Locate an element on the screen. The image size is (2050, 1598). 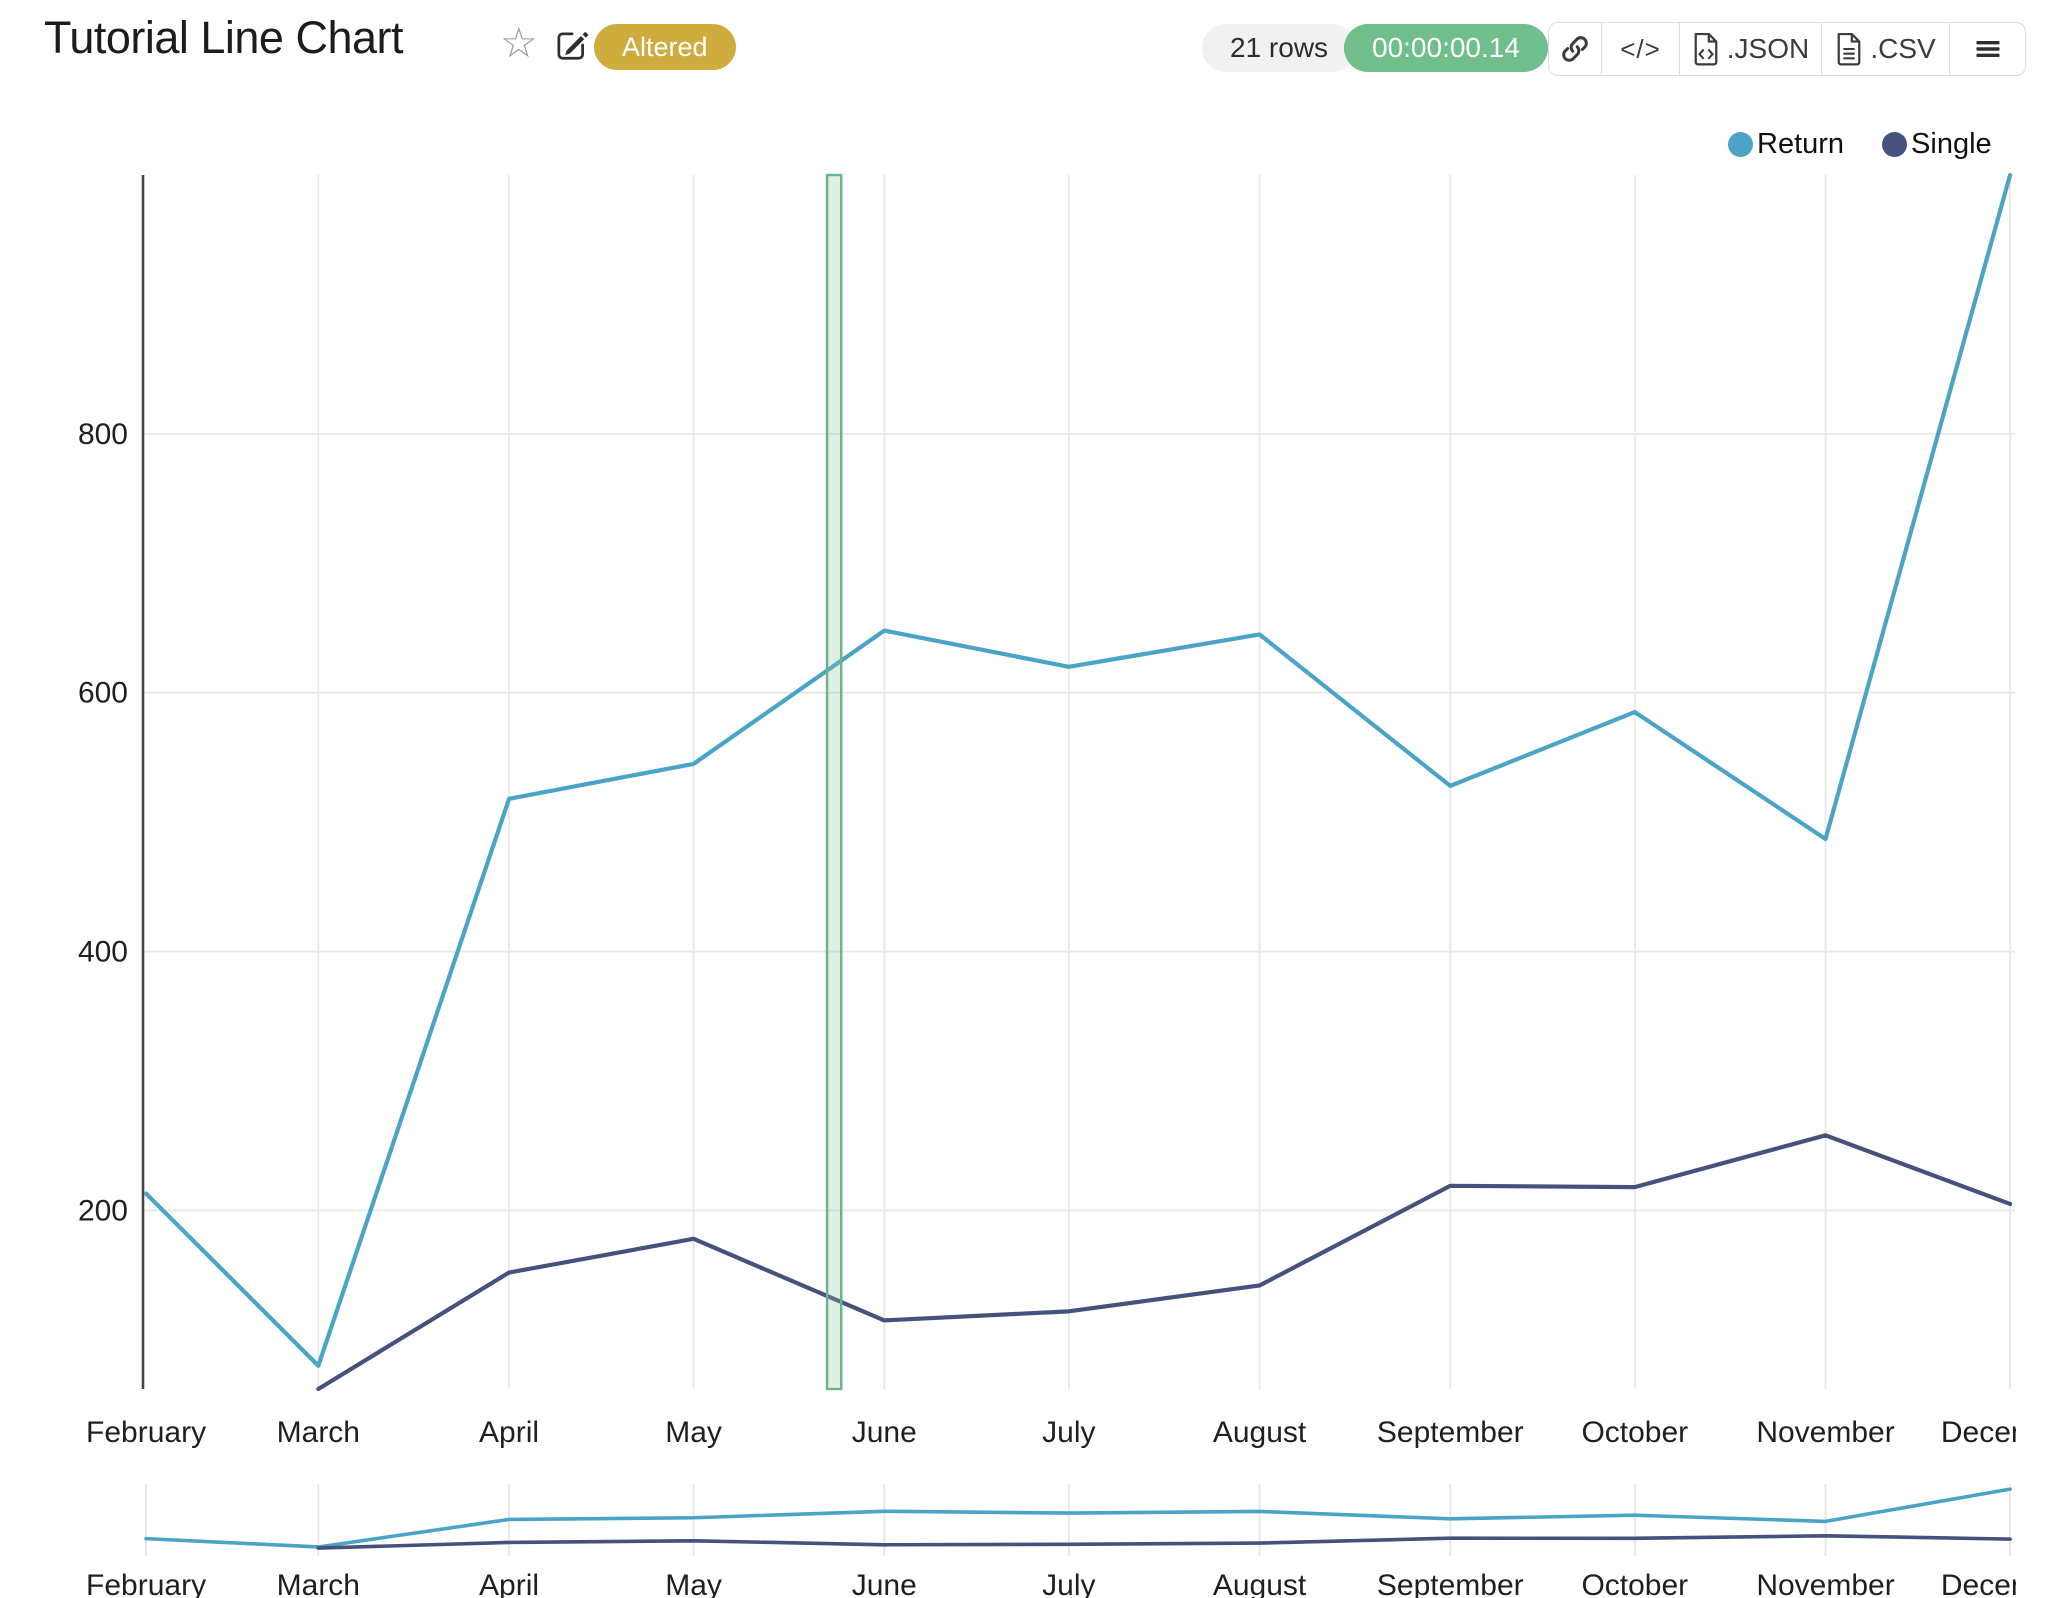
export-json-label: .JSON is located at coordinates (1768, 48).